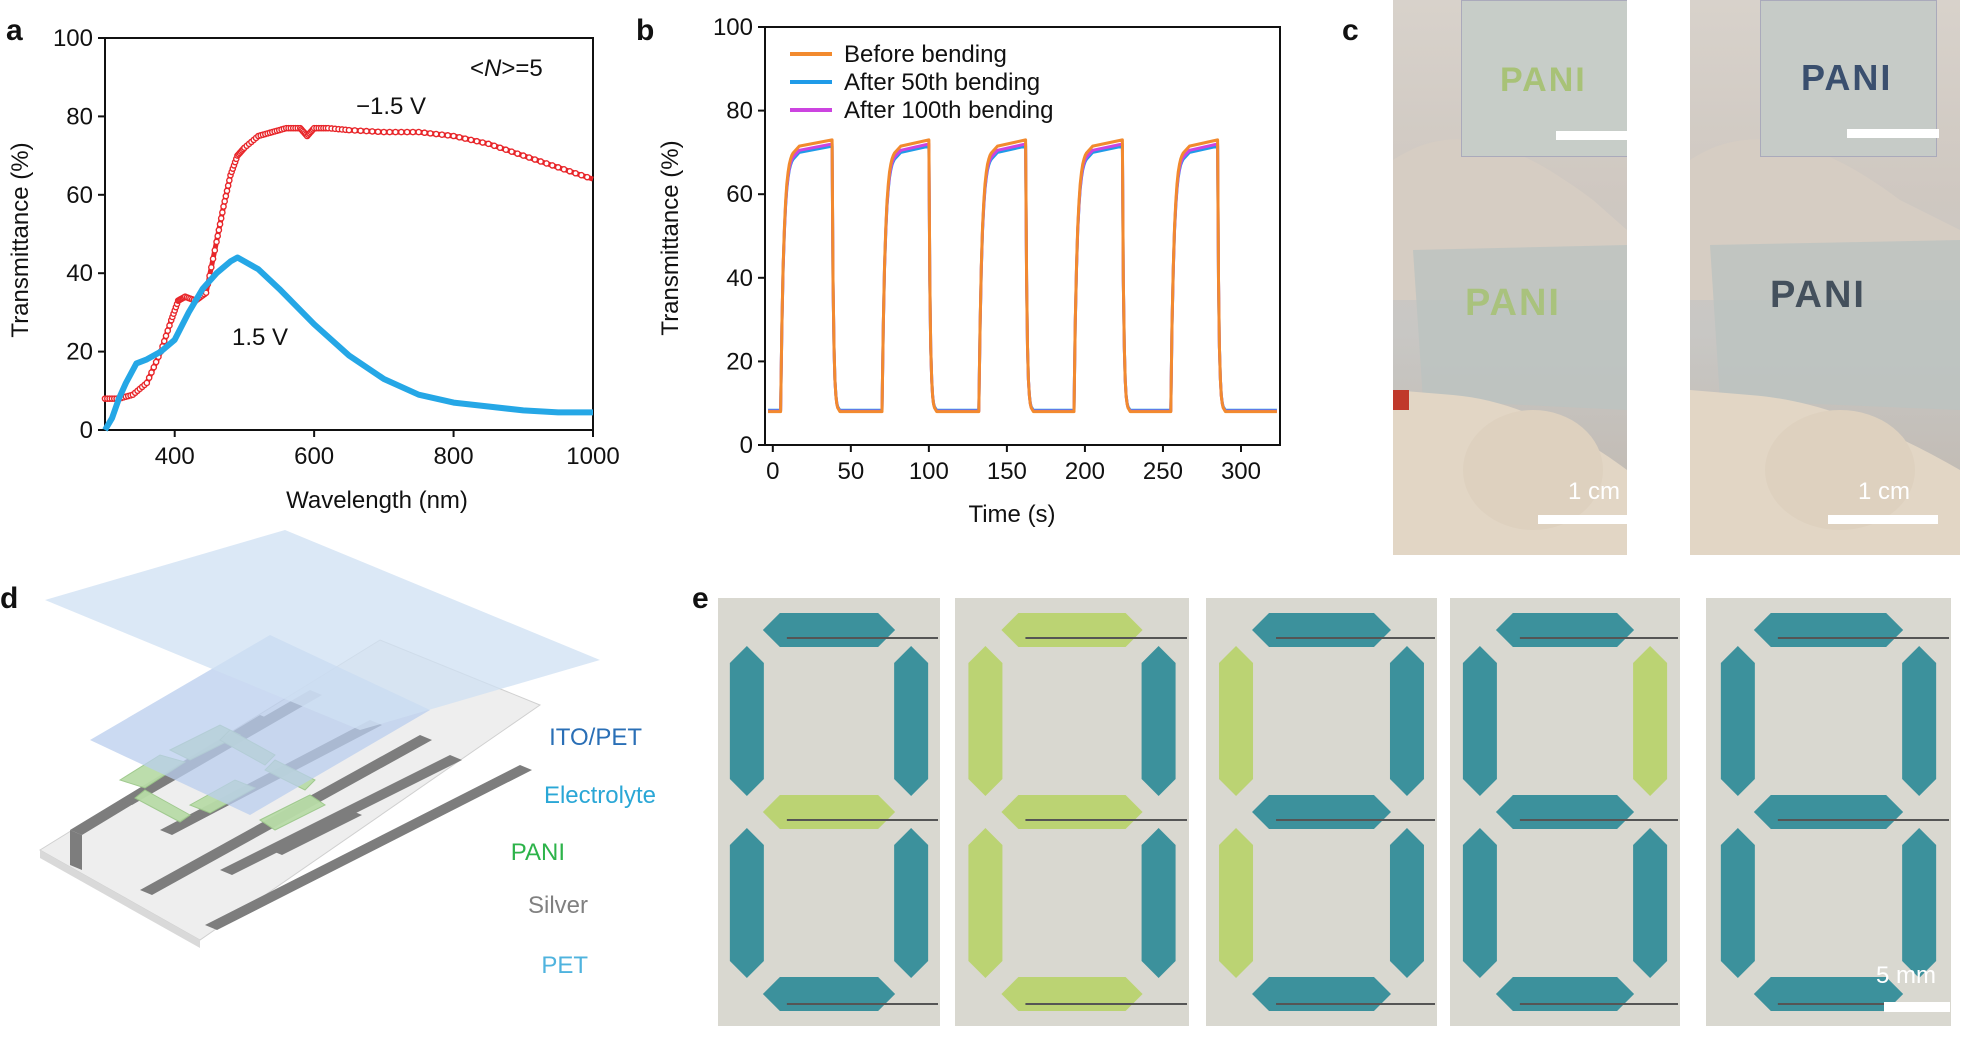 This screenshot has height=1042, width=1977. What do you see at coordinates (9, 598) in the screenshot?
I see `panel-label-d: d` at bounding box center [9, 598].